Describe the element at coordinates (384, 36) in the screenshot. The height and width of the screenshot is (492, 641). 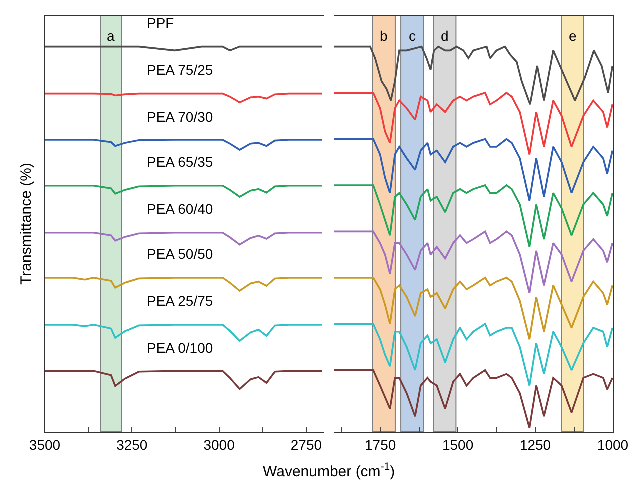
I see `band-label: b` at that location.